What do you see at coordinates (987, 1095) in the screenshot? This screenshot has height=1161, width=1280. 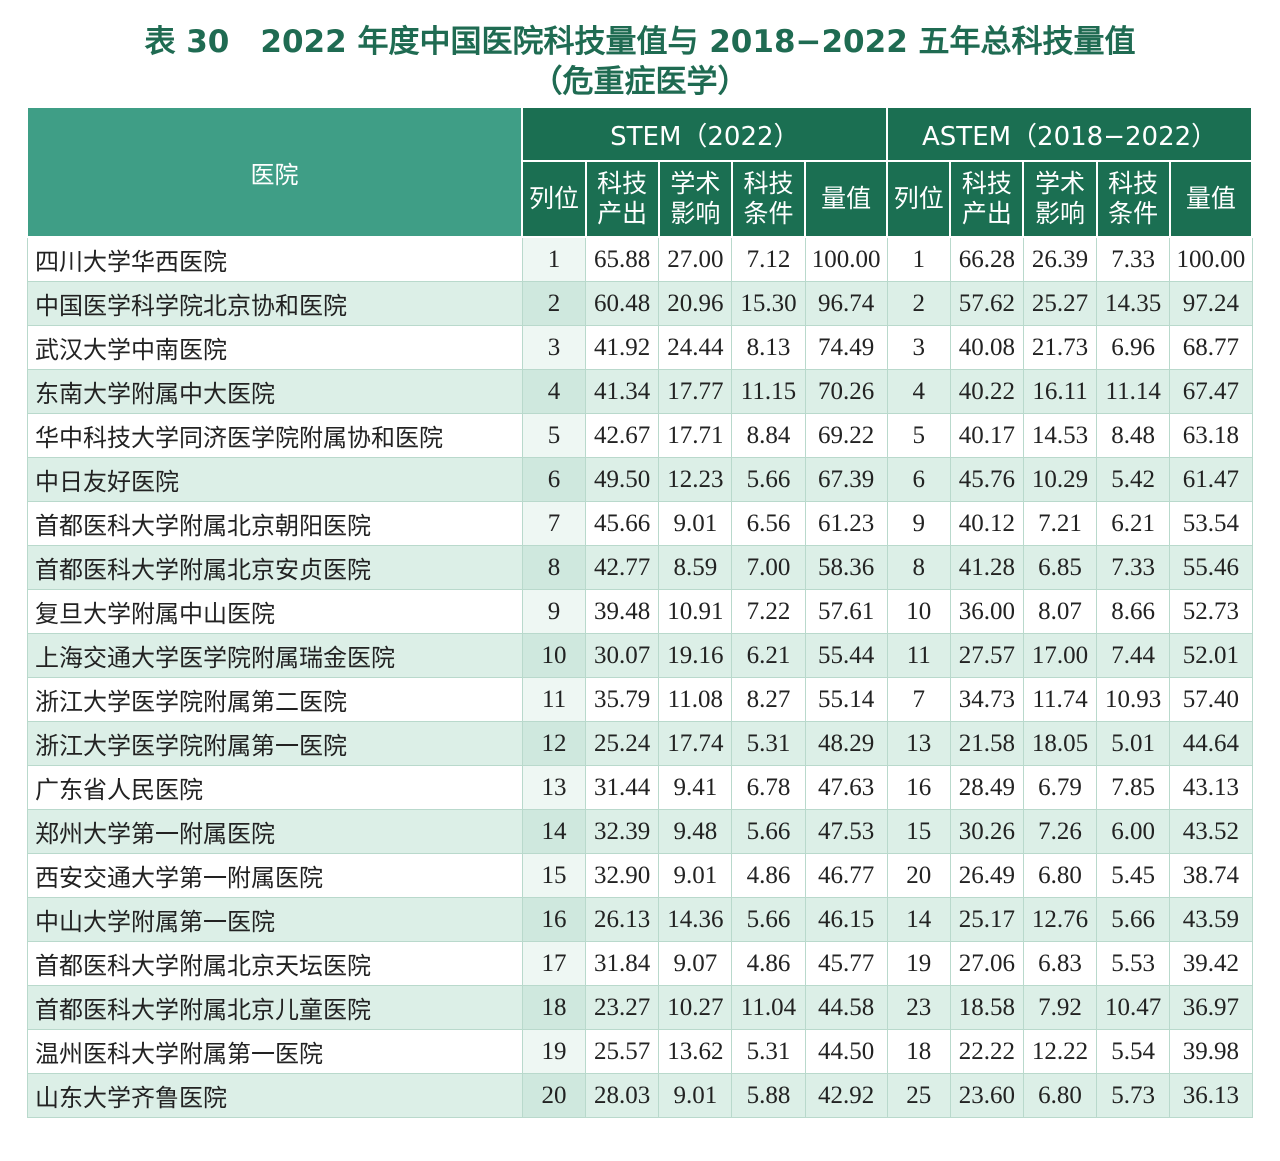 I see `astem-output-cell: 23.60` at bounding box center [987, 1095].